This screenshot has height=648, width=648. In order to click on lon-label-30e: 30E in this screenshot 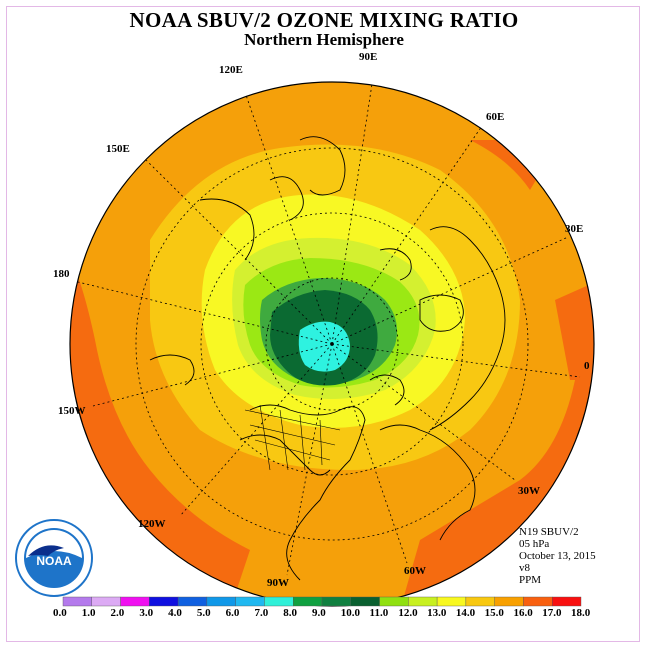, I will do `click(574, 229)`.